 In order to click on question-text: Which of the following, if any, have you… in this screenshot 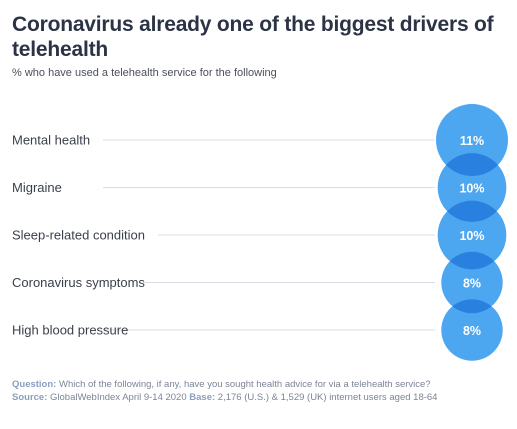, I will do `click(244, 384)`.